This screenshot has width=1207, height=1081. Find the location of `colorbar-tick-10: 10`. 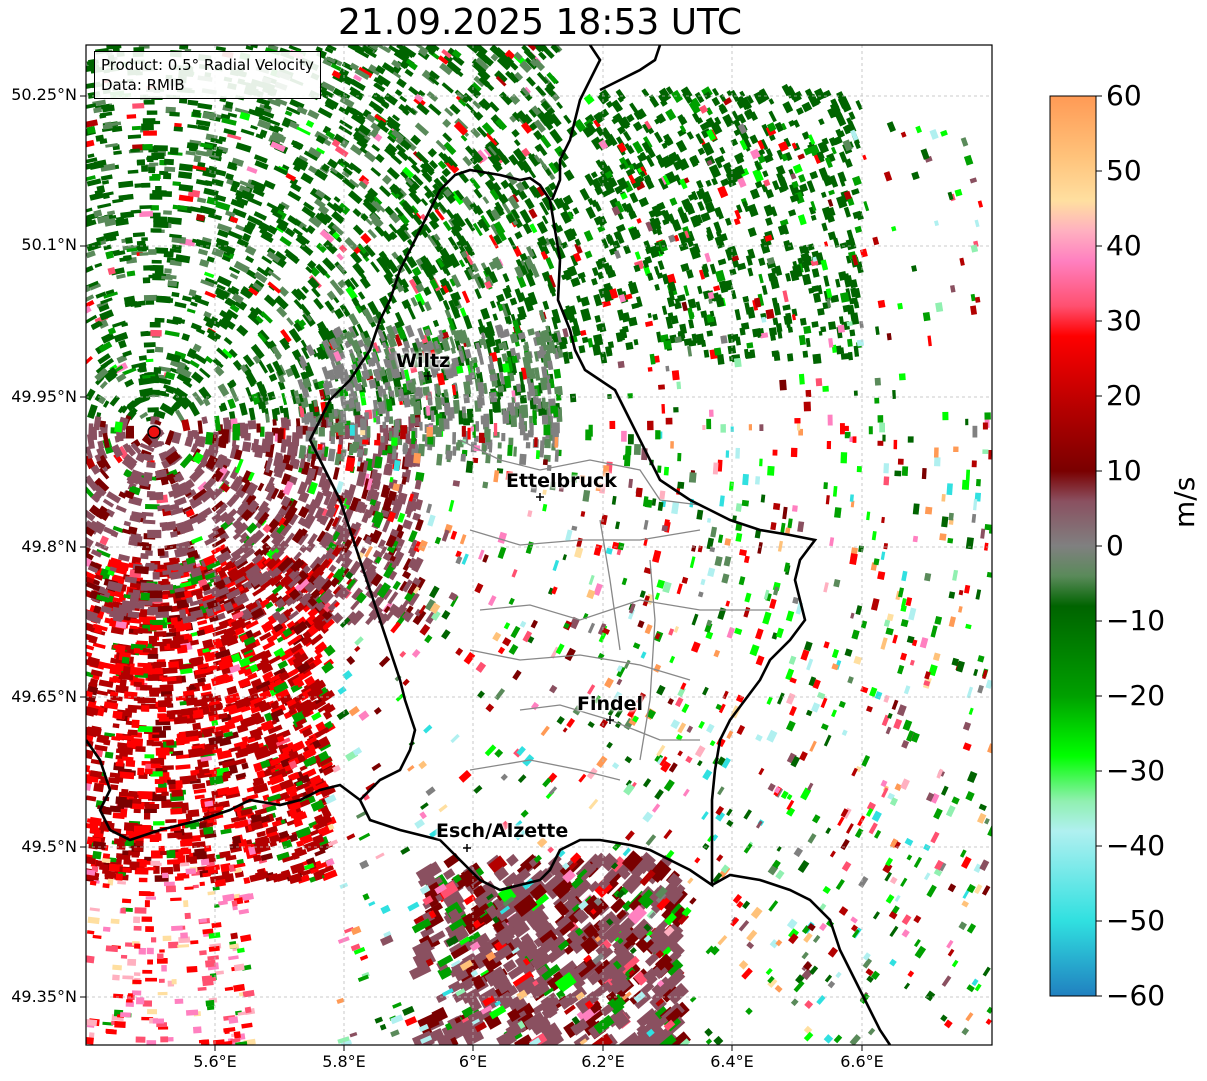

colorbar-tick-10: 10 is located at coordinates (1124, 470).